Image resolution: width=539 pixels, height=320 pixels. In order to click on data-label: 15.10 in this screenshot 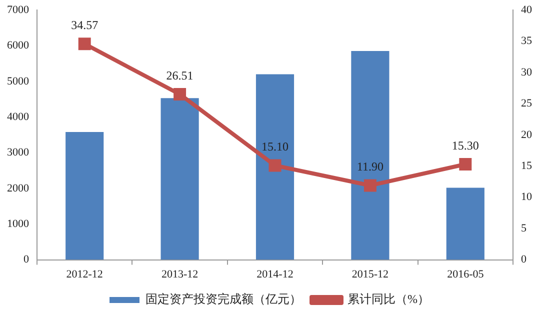, I will do `click(275, 147)`.